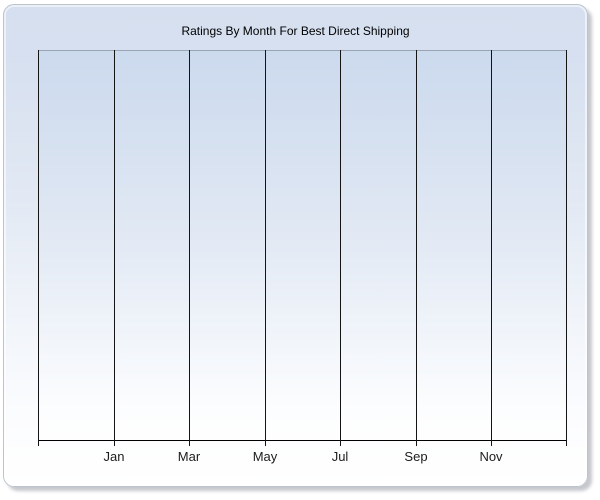  What do you see at coordinates (491, 456) in the screenshot?
I see `x-axis-label: Nov` at bounding box center [491, 456].